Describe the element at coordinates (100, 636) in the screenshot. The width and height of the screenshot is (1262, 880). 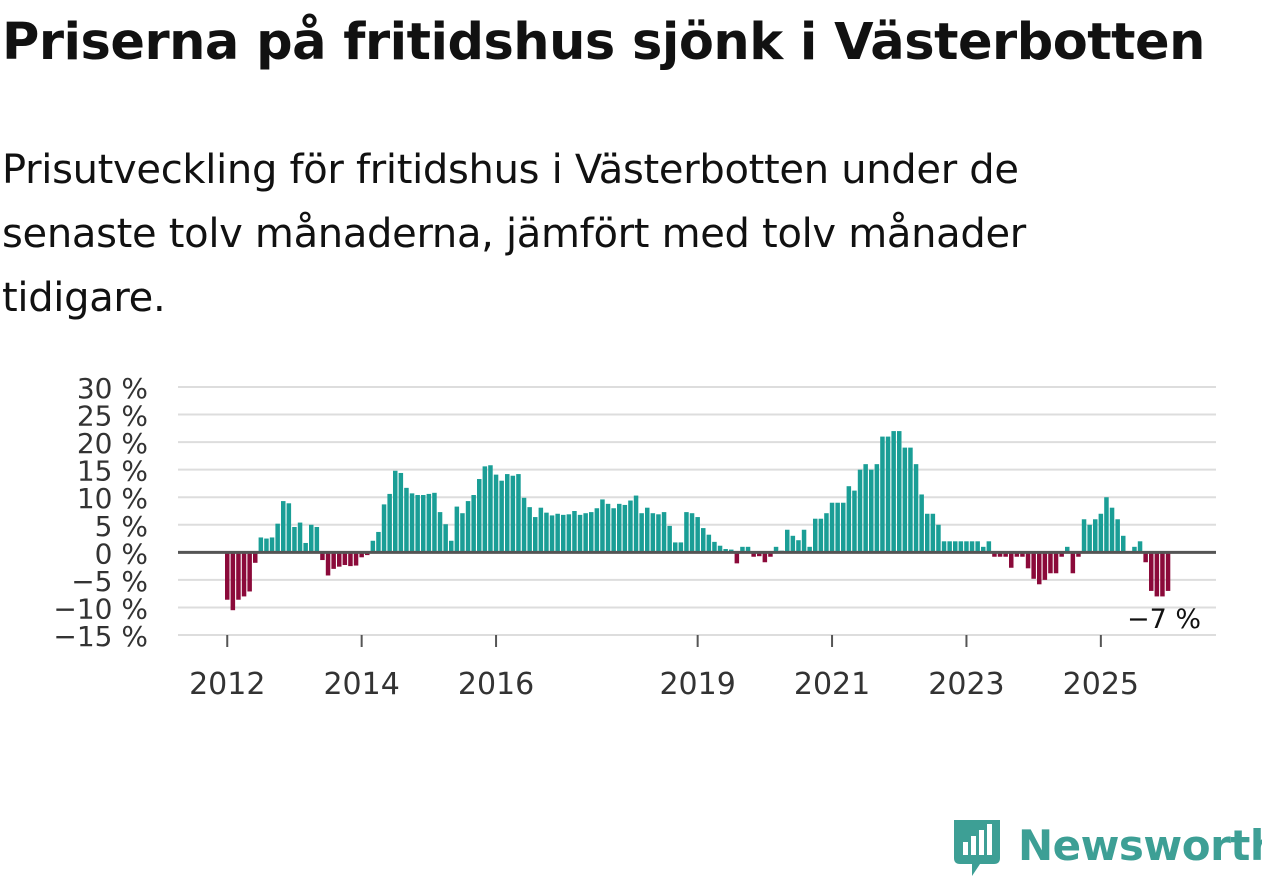
I see `y-tick-label: −15 %` at that location.